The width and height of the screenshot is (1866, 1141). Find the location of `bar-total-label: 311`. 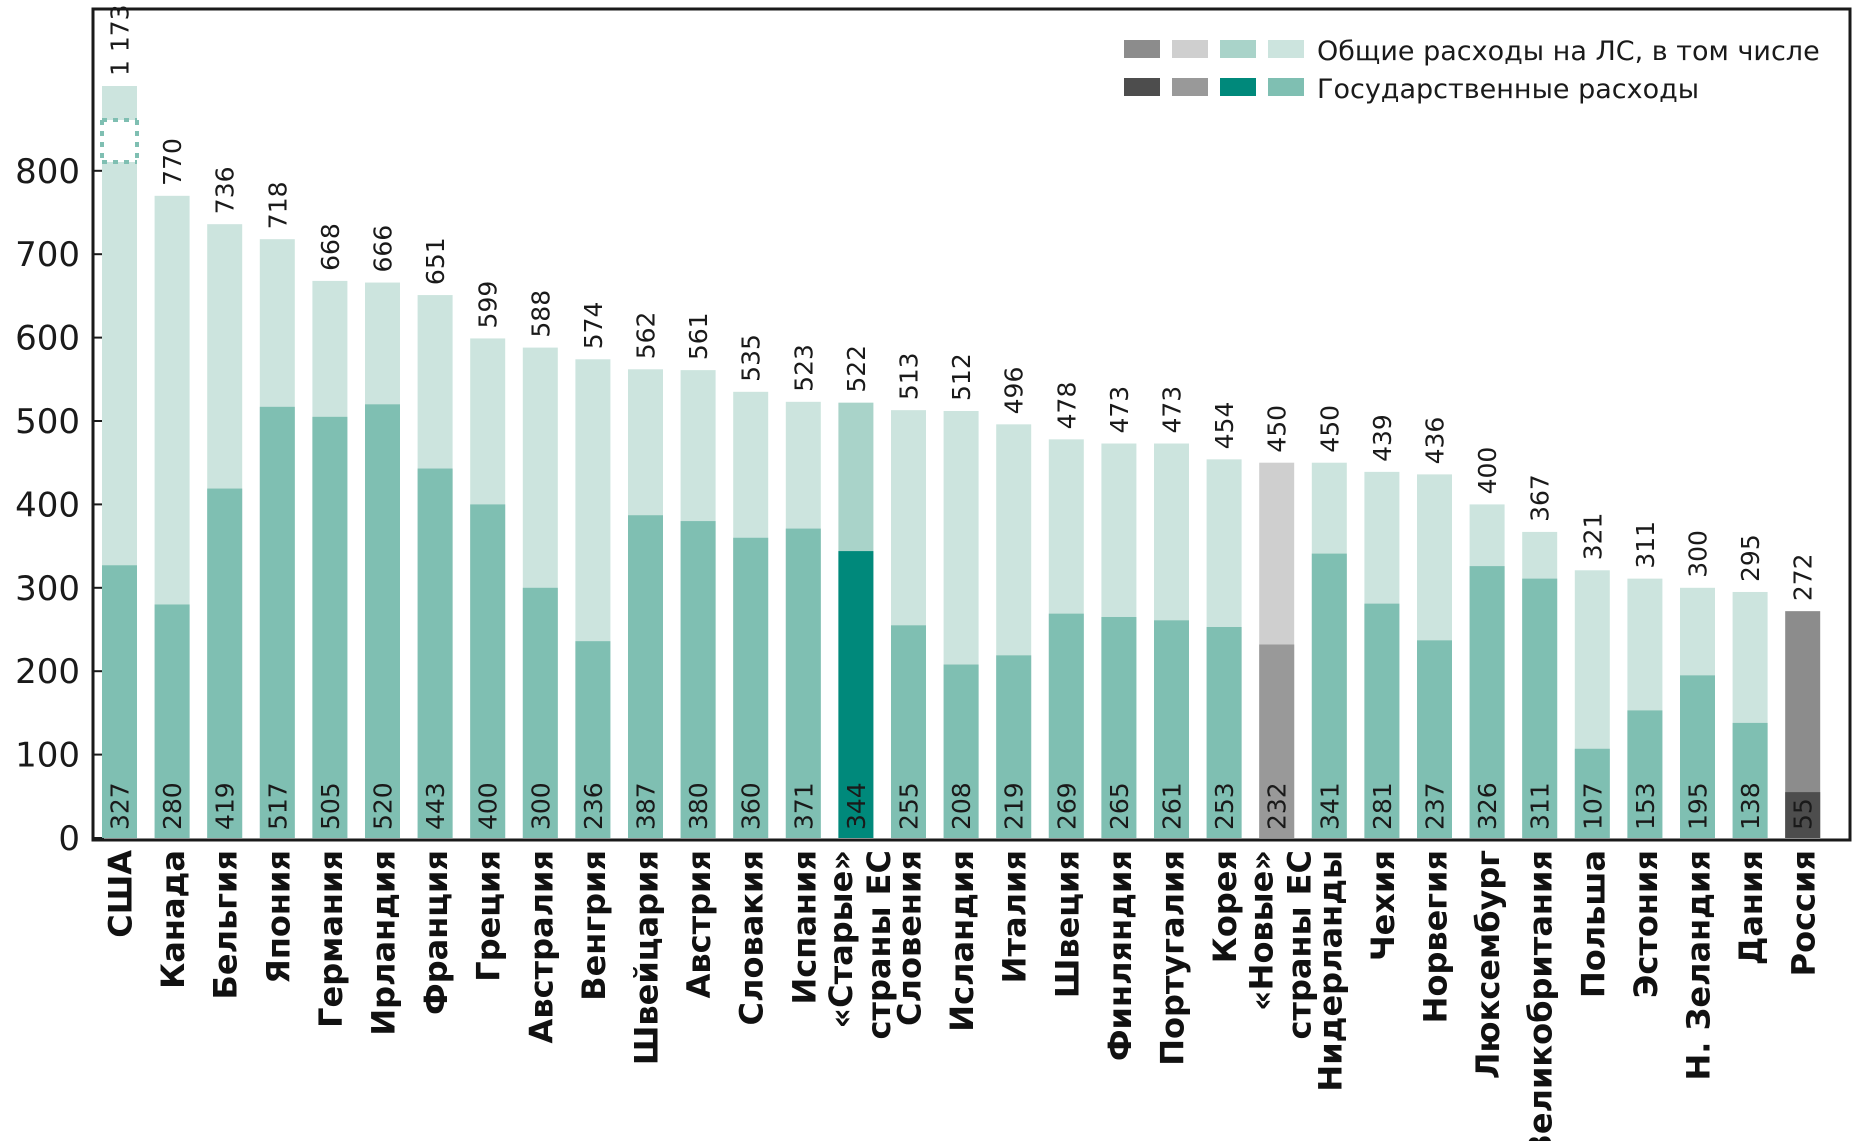

bar-total-label: 311 is located at coordinates (1645, 545).